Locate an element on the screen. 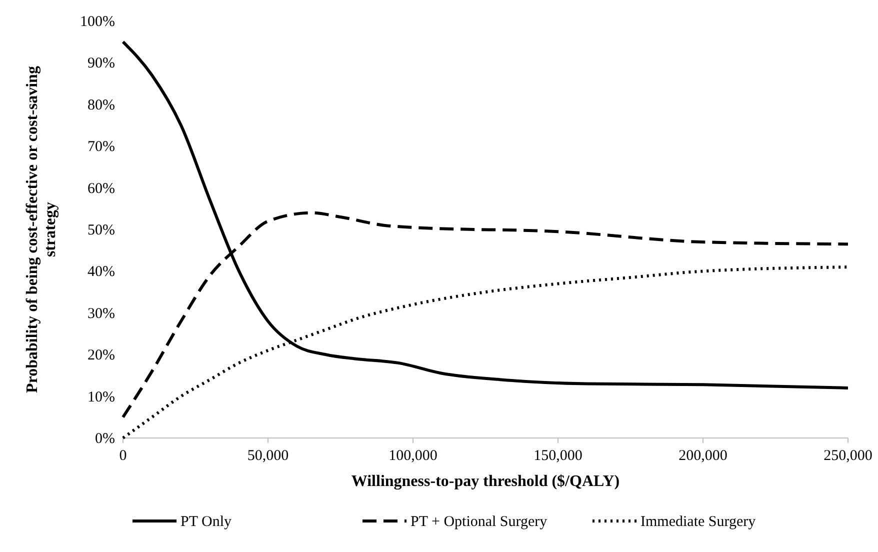  x-tick-label: 0 is located at coordinates (123, 456).